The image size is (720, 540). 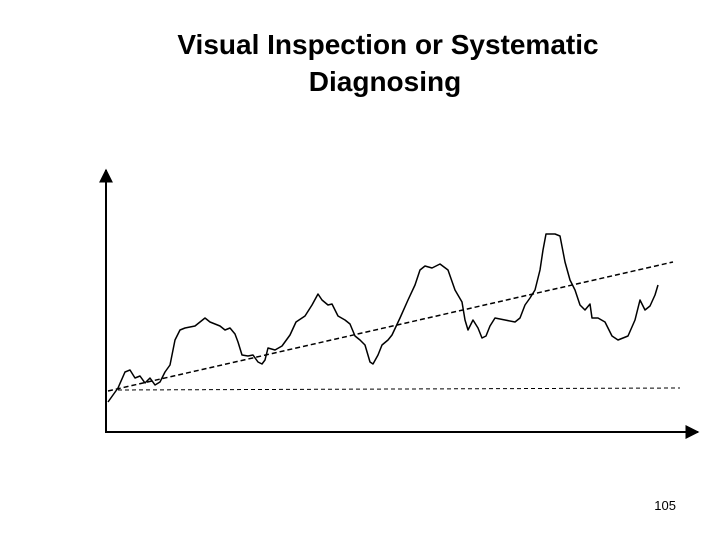 What do you see at coordinates (385, 81) in the screenshot?
I see `title-line: Diagnosing` at bounding box center [385, 81].